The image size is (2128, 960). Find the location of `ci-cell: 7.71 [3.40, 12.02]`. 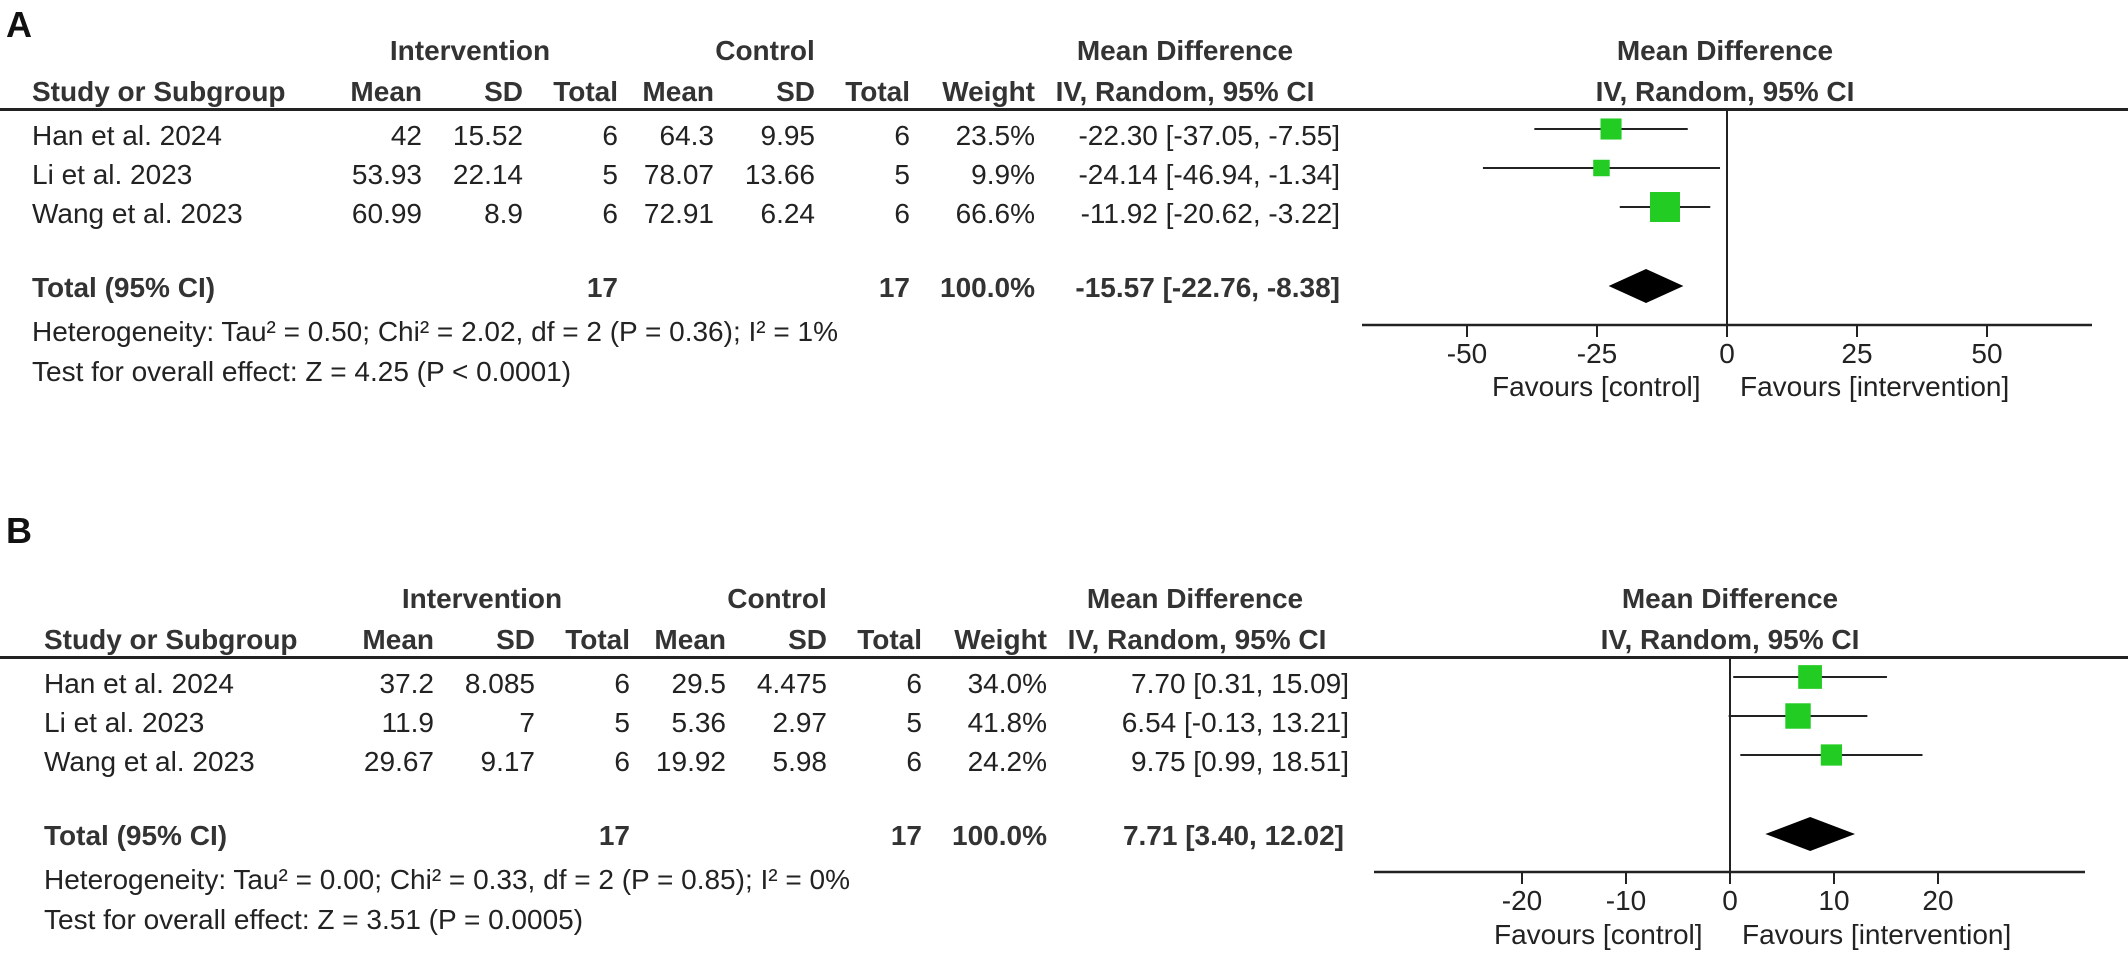

ci-cell: 7.71 [3.40, 12.02] is located at coordinates (1233, 835).